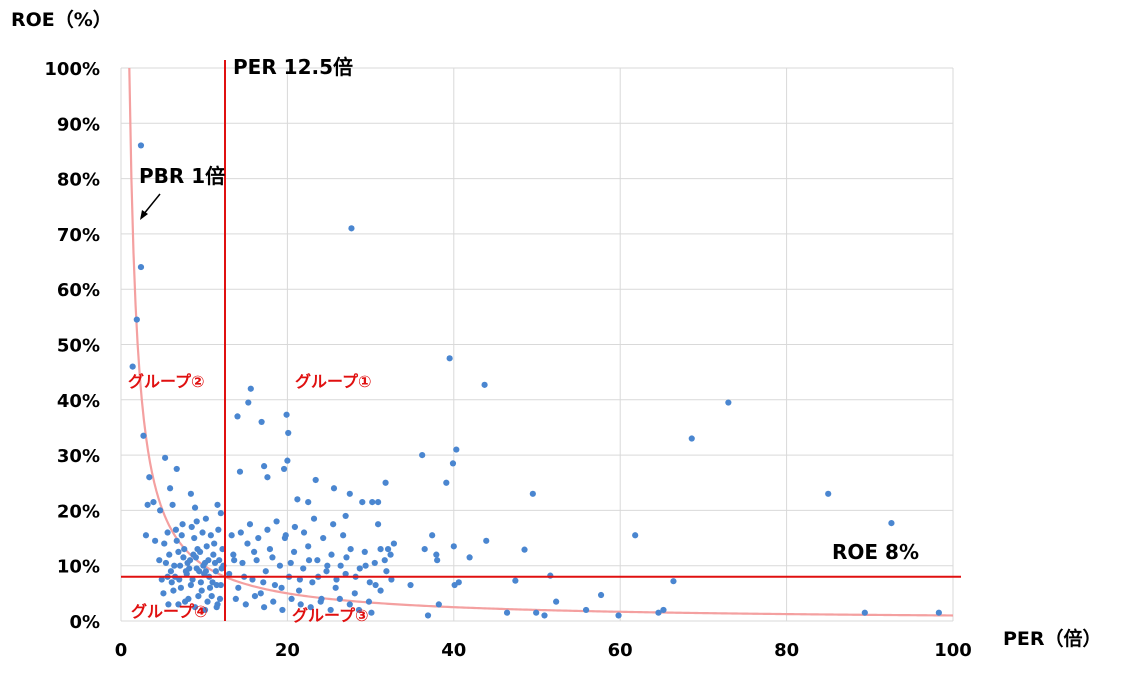  I want to click on y-tick-label: 0%, so click(84, 622).